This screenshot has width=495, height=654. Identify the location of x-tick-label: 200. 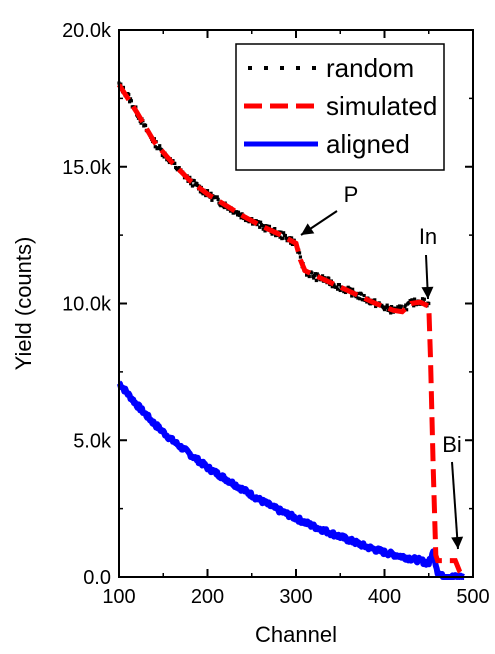
(207, 597).